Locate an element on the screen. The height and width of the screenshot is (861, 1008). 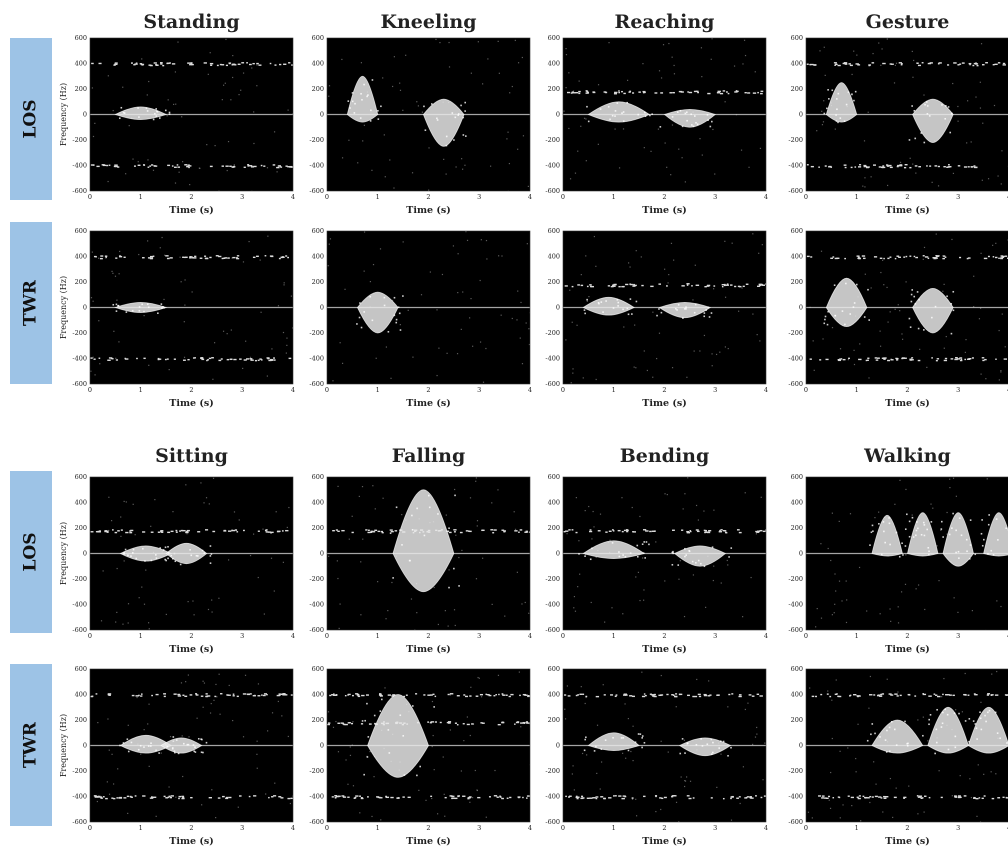
doppler-burst is located at coordinates (933, 121).